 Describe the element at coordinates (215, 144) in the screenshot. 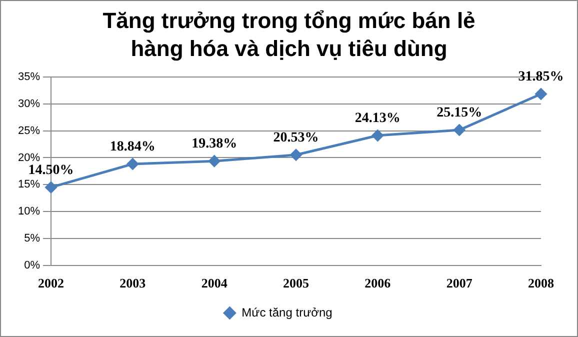

I see `data-label: 19.38%` at that location.